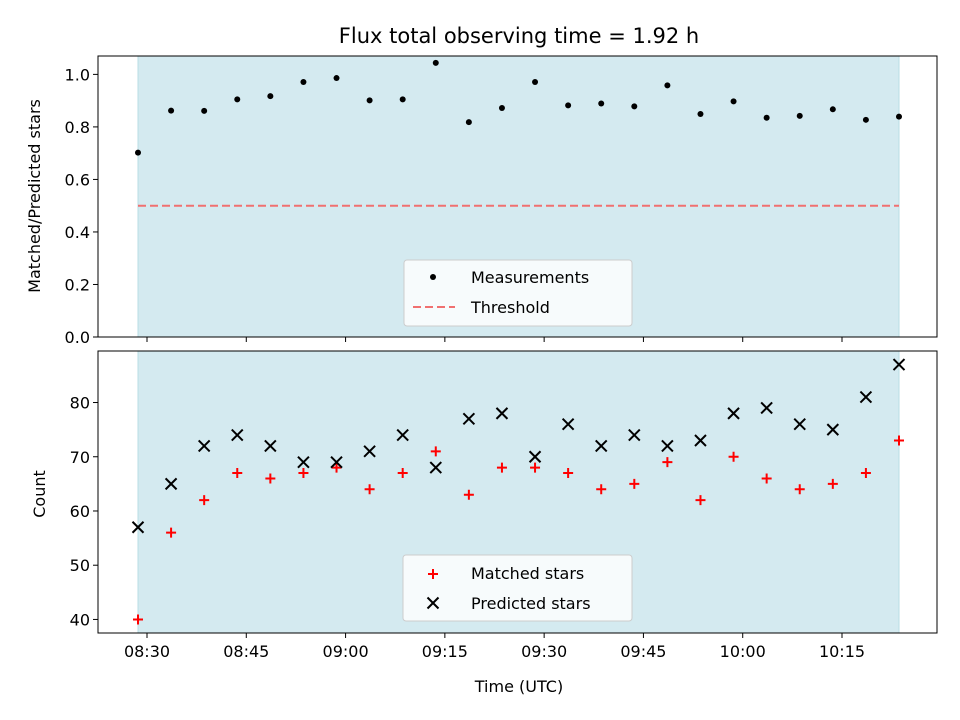  What do you see at coordinates (510, 307) in the screenshot?
I see `legend-threshold-label: Threshold` at bounding box center [510, 307].